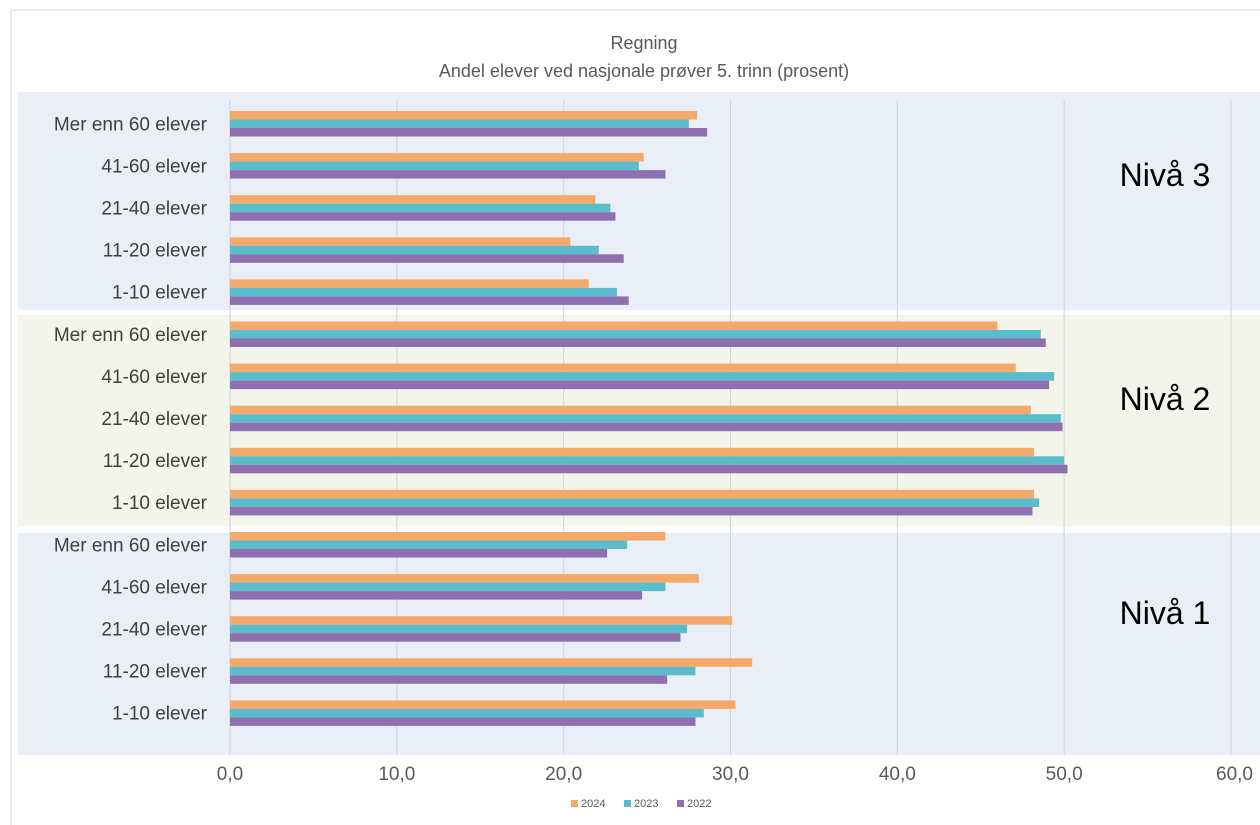 The image size is (1260, 825). I want to click on bar-niv-3-1-10-elever-2024, so click(409, 283).